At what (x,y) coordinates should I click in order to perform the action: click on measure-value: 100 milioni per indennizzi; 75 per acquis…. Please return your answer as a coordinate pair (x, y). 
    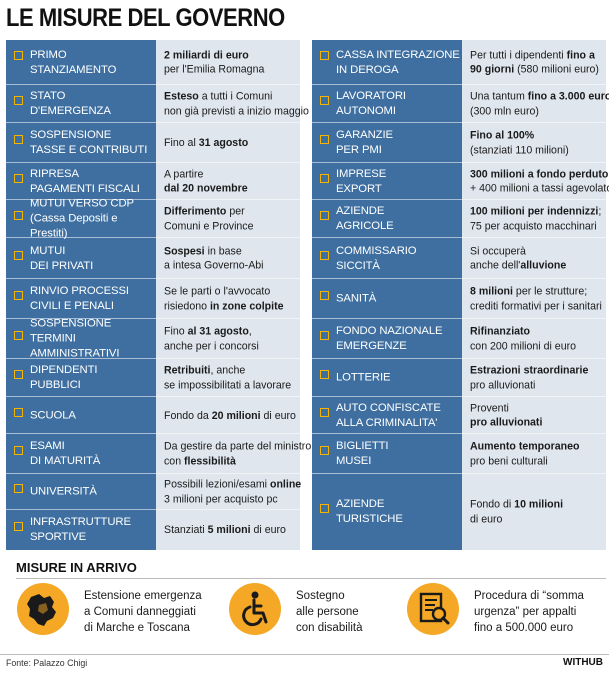
    Looking at the image, I should click on (537, 219).